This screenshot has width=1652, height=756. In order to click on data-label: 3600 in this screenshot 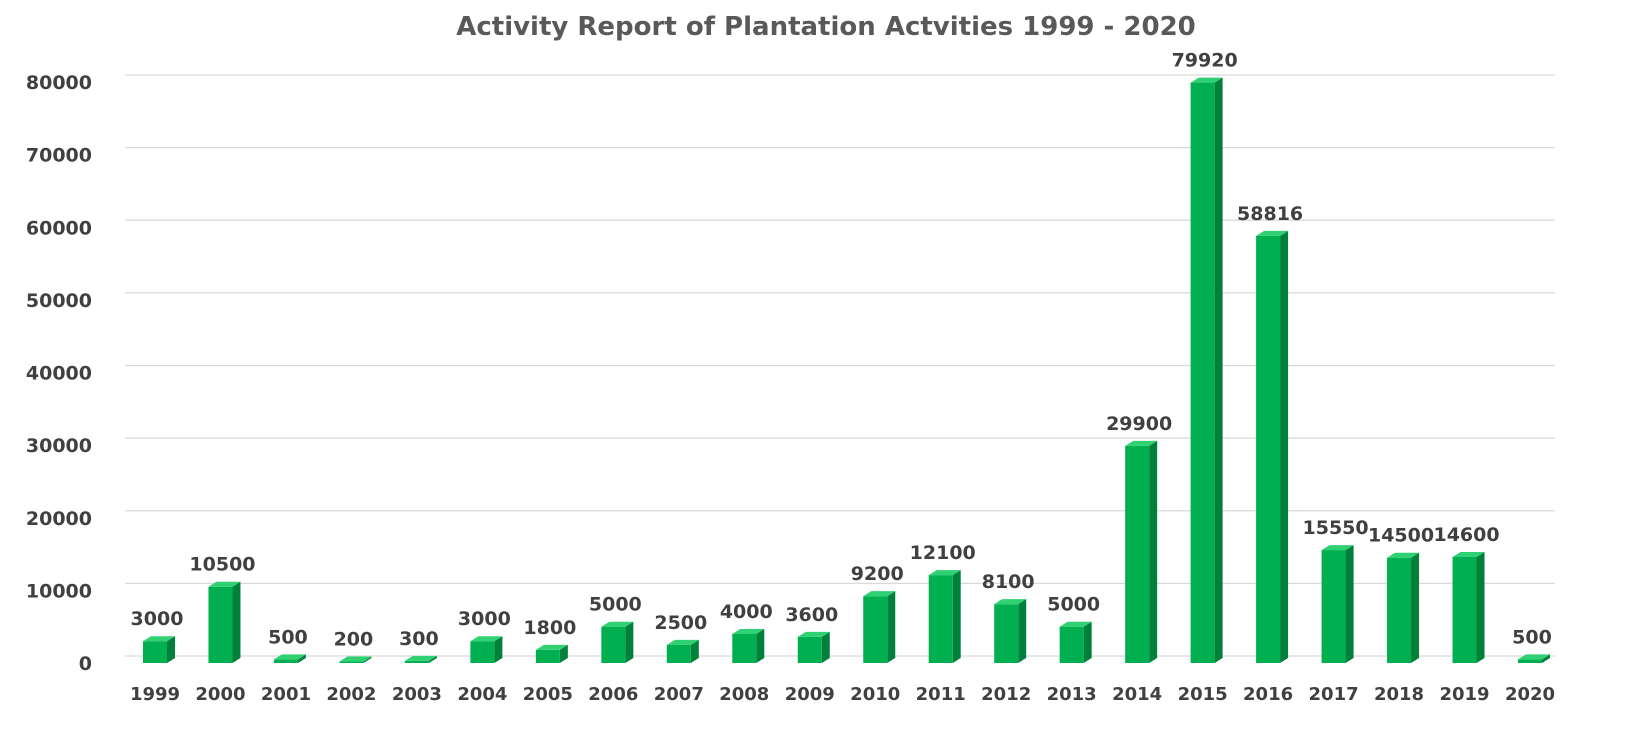, I will do `click(811, 615)`.